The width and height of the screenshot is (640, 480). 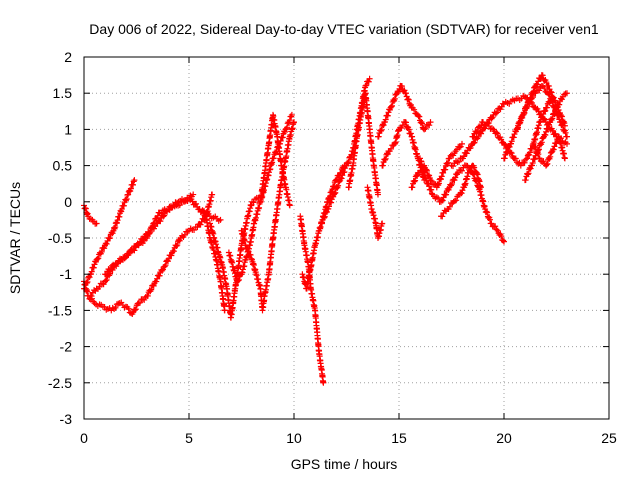 I want to click on y-tick-label: -1.5, so click(x=60, y=310).